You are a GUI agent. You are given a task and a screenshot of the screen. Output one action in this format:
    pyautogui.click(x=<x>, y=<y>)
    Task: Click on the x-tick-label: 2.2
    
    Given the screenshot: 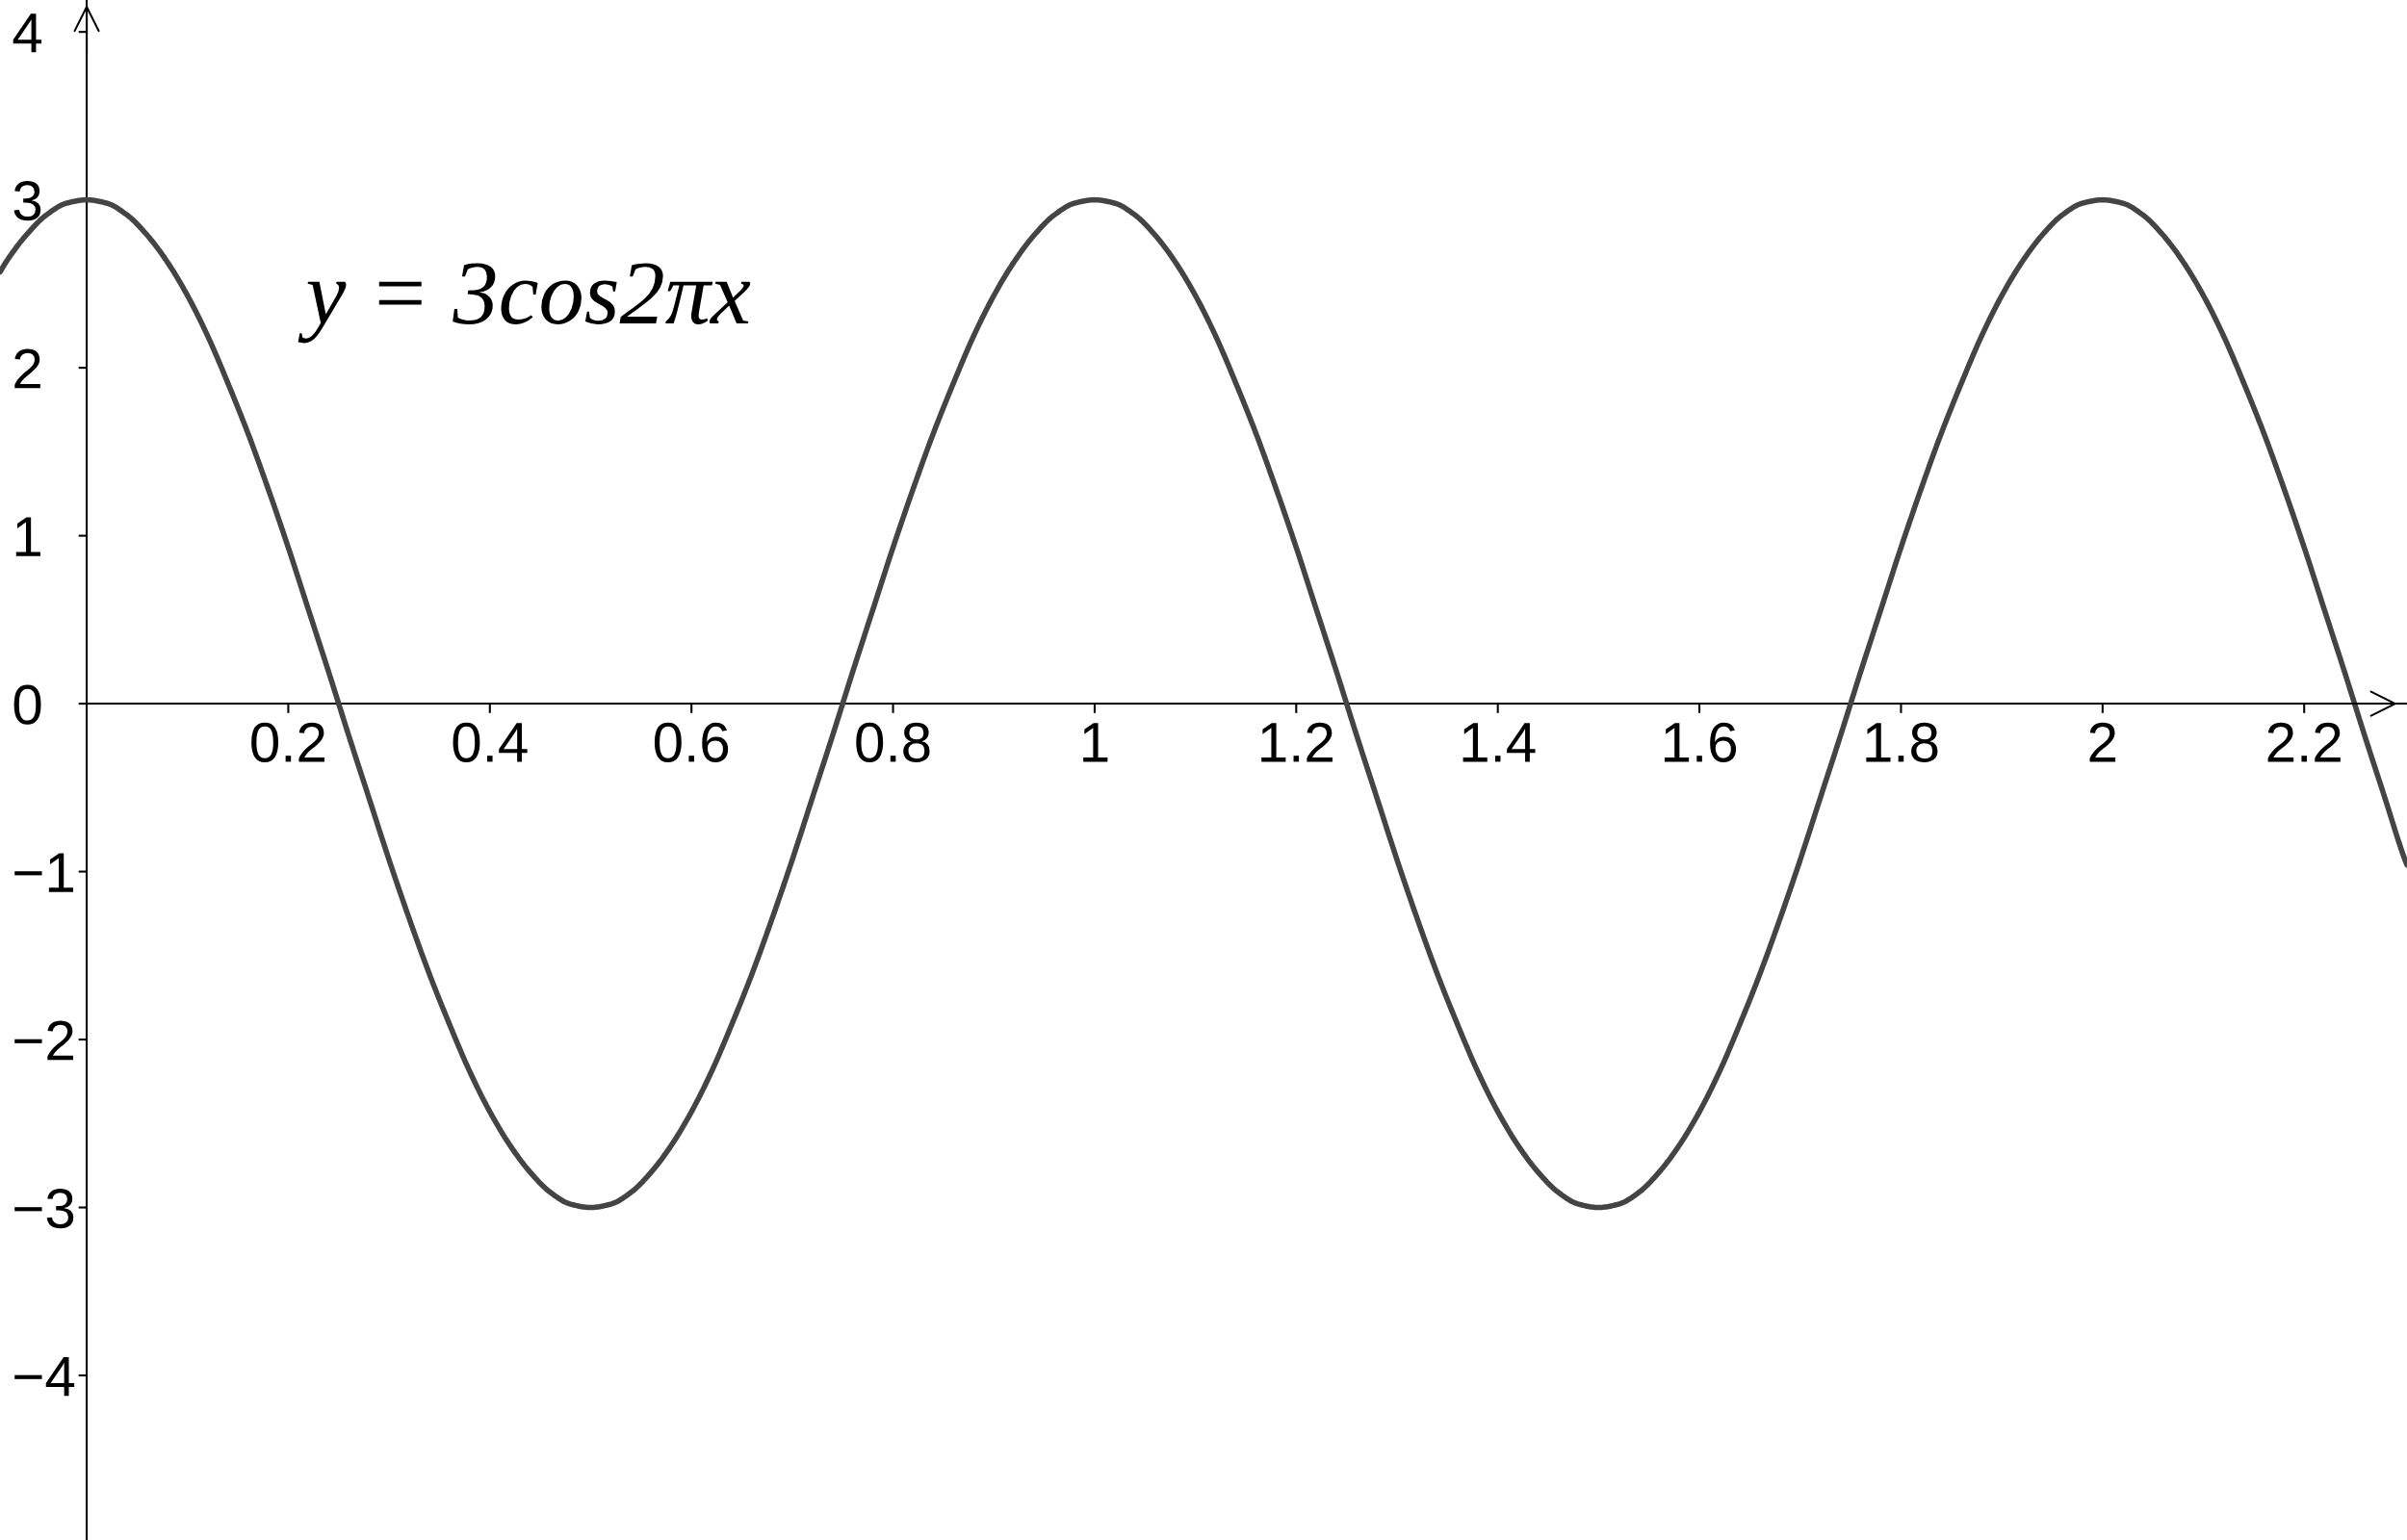 What is the action you would take?
    pyautogui.click(x=2304, y=742)
    